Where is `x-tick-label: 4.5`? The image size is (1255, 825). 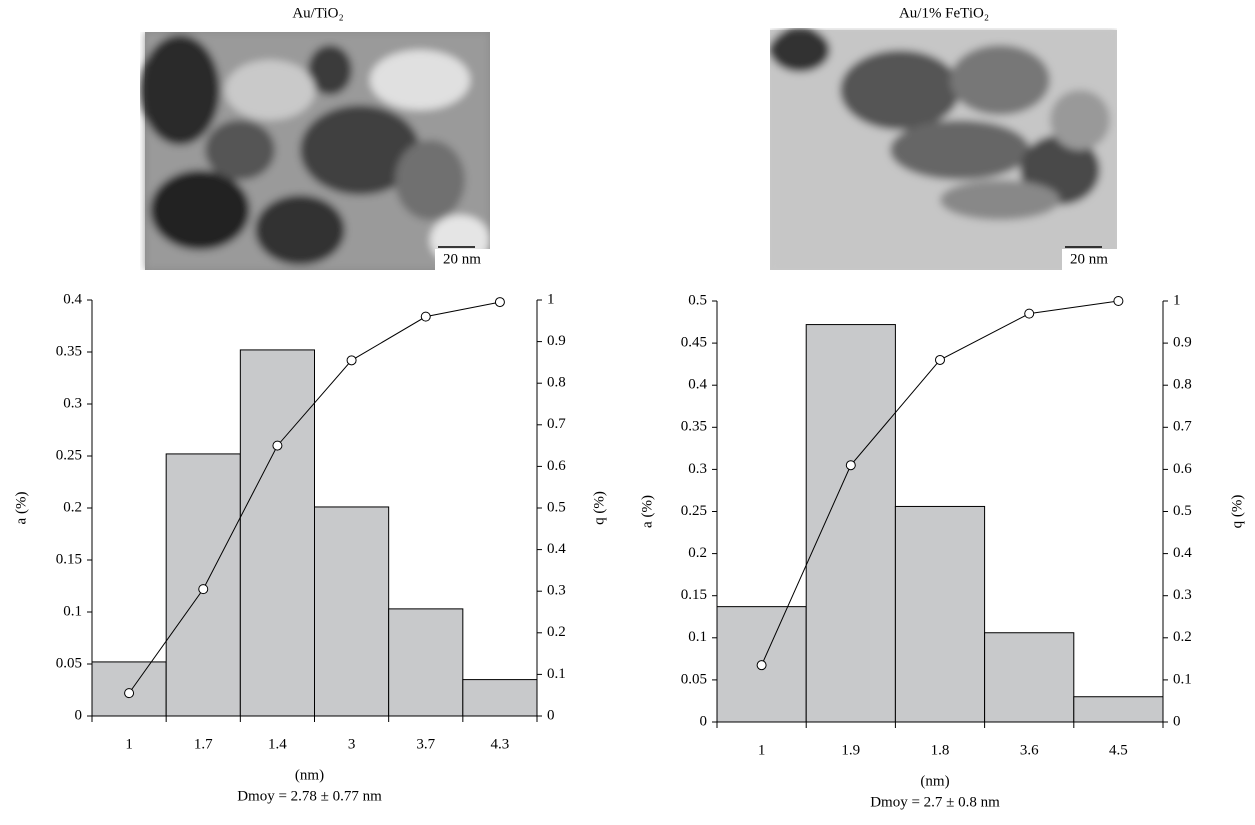
x-tick-label: 4.5 is located at coordinates (1118, 750).